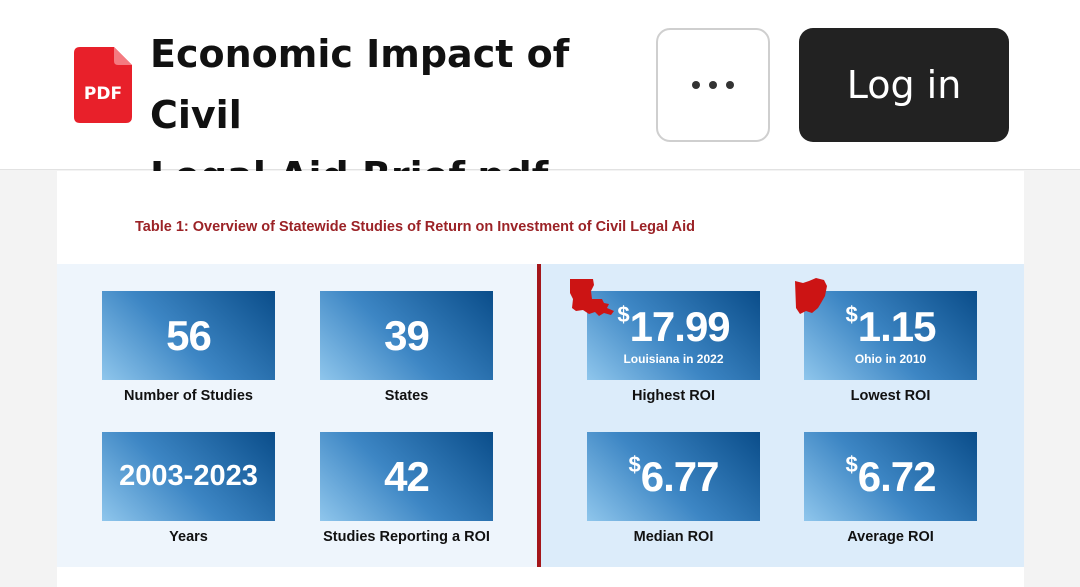  I want to click on stat-states: 39 States, so click(406, 347).